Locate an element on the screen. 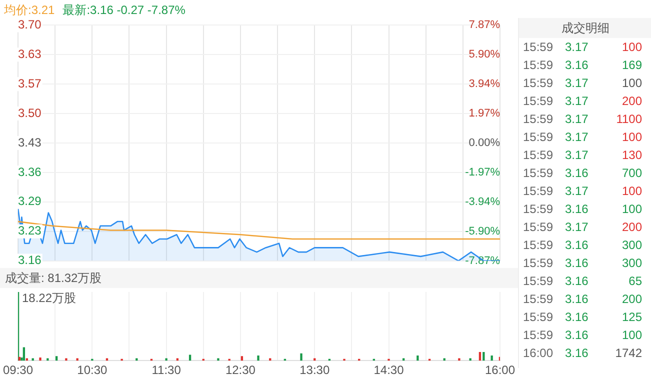 The height and width of the screenshot is (381, 651). y2-tick-label: 7.87% is located at coordinates (484, 25).